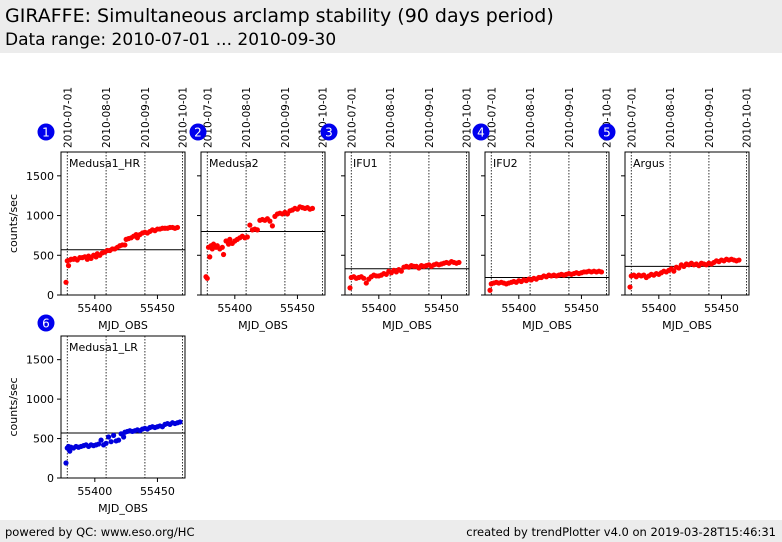  I want to click on y-tick-label: 1500, so click(40, 176).